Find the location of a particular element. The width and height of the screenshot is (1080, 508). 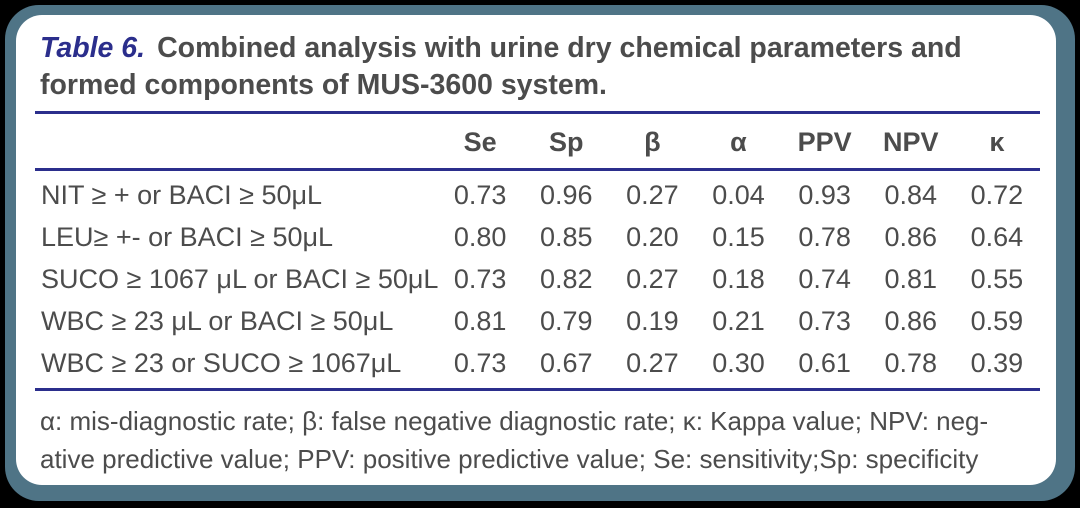

cell-value: 0.21 is located at coordinates (738, 321).